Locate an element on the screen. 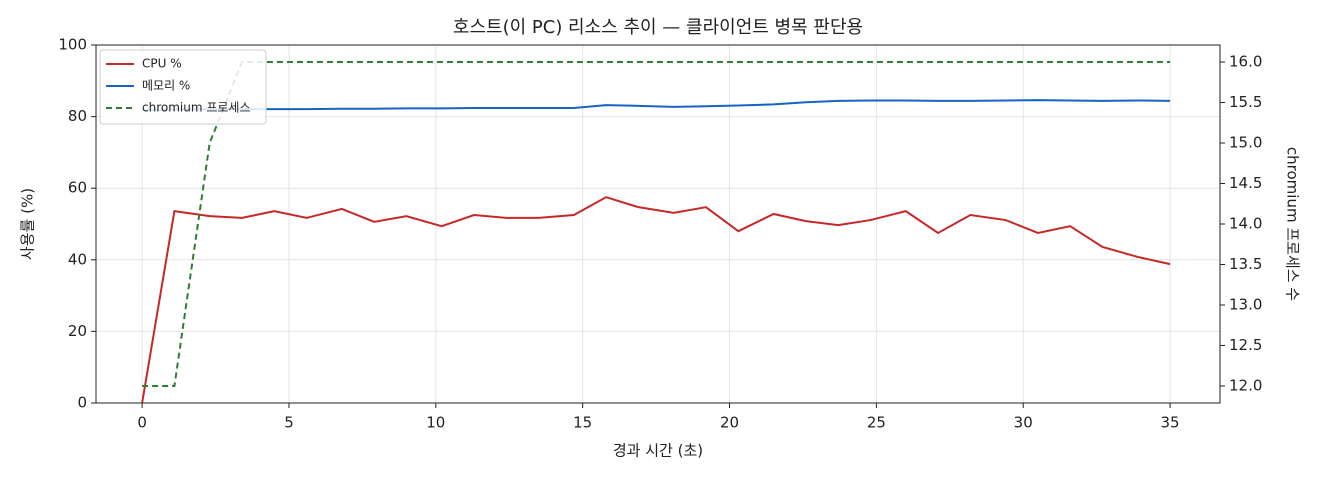 This screenshot has width=1320, height=480. legend: CPU % 메모리 % chromium 프로세스 is located at coordinates (183, 87).